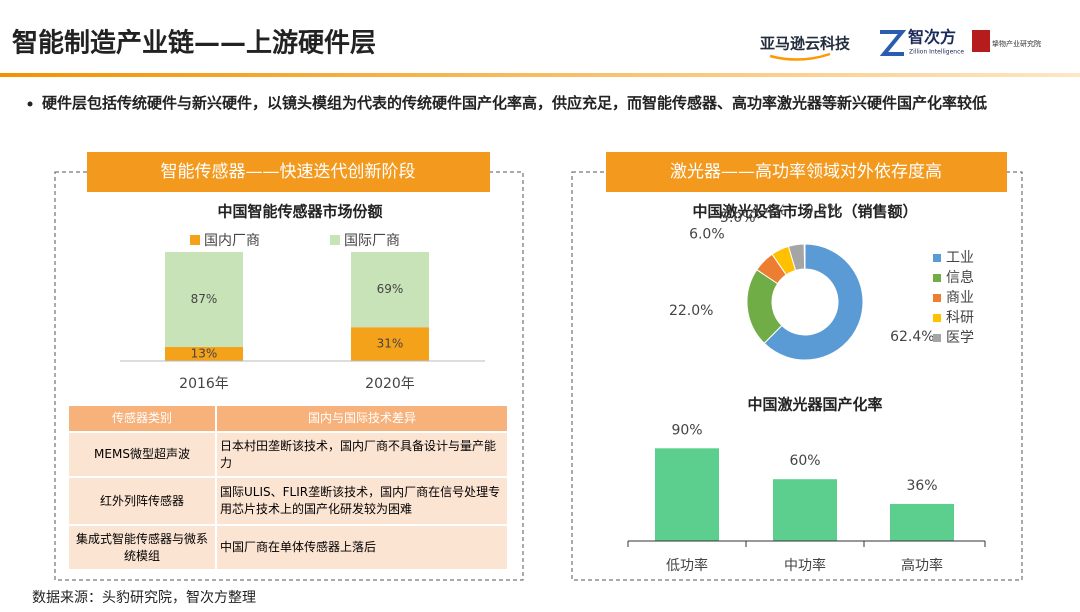 This screenshot has width=1080, height=612. What do you see at coordinates (30, 104) in the screenshot?
I see `bullet-dot` at bounding box center [30, 104].